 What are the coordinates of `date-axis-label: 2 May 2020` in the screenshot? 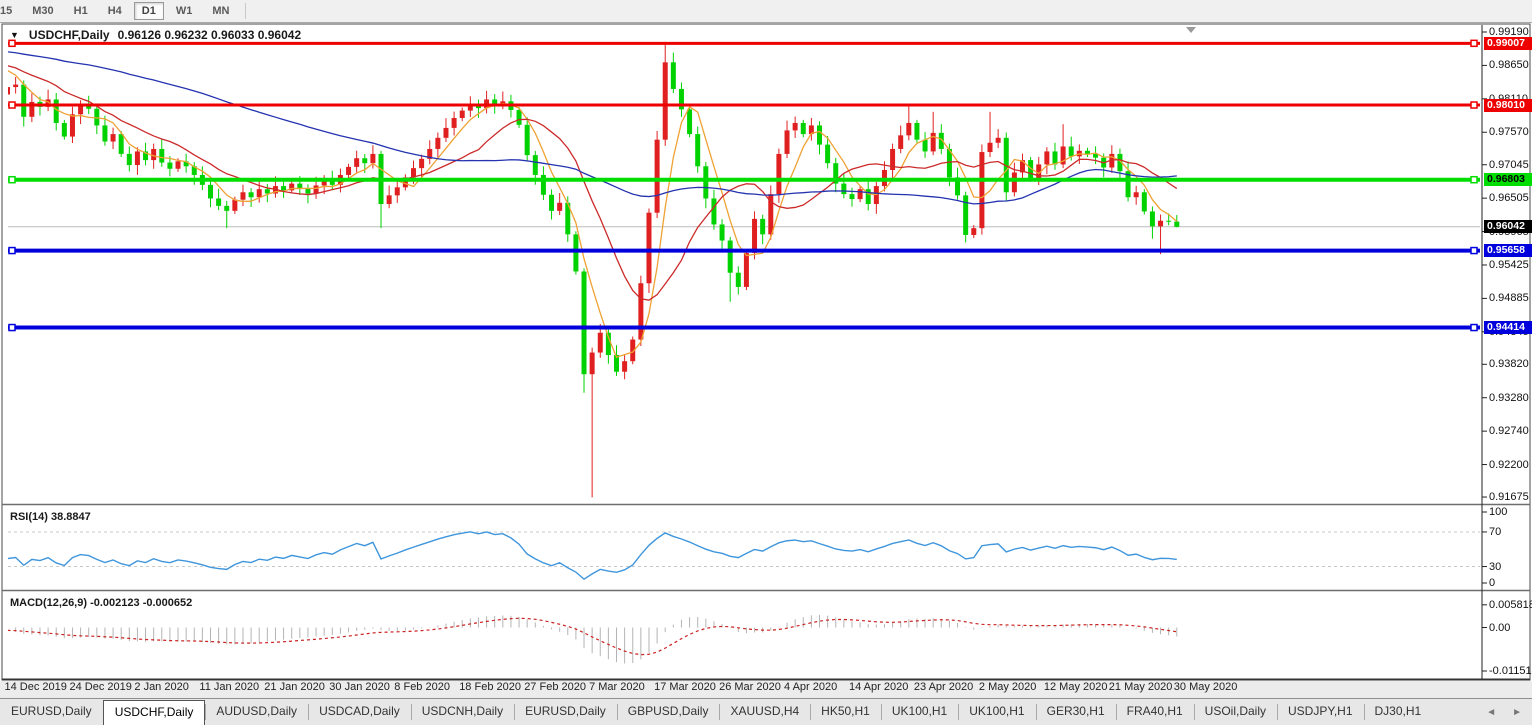 It's located at (1007, 687).